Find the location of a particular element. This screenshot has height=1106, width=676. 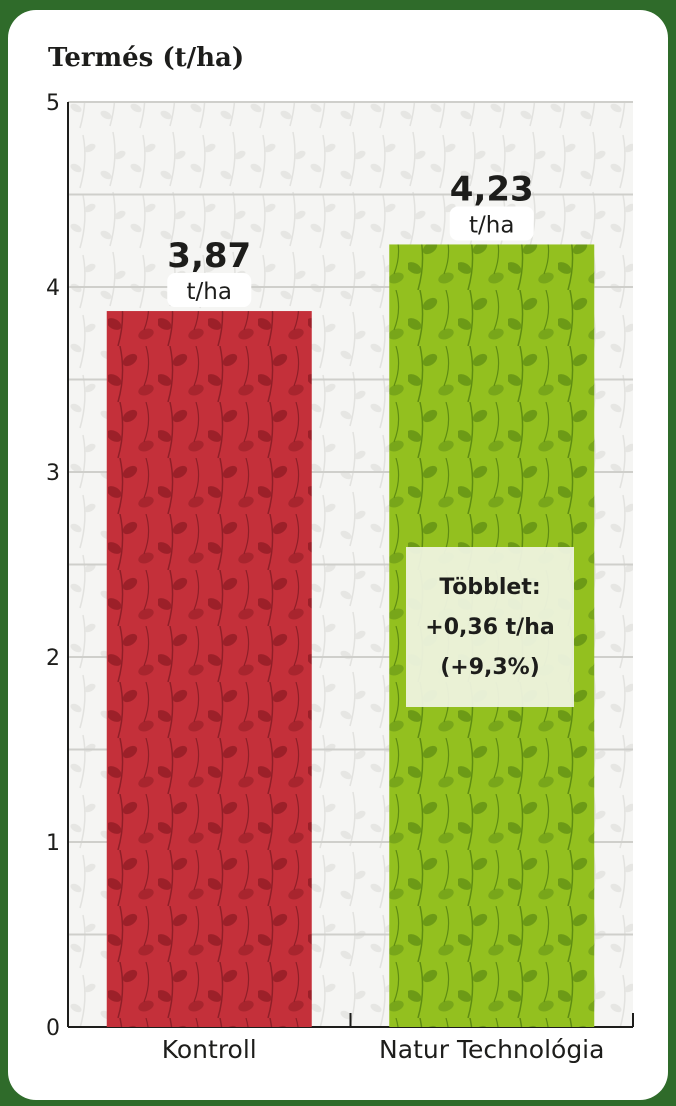

annotation-box is located at coordinates (490, 627).